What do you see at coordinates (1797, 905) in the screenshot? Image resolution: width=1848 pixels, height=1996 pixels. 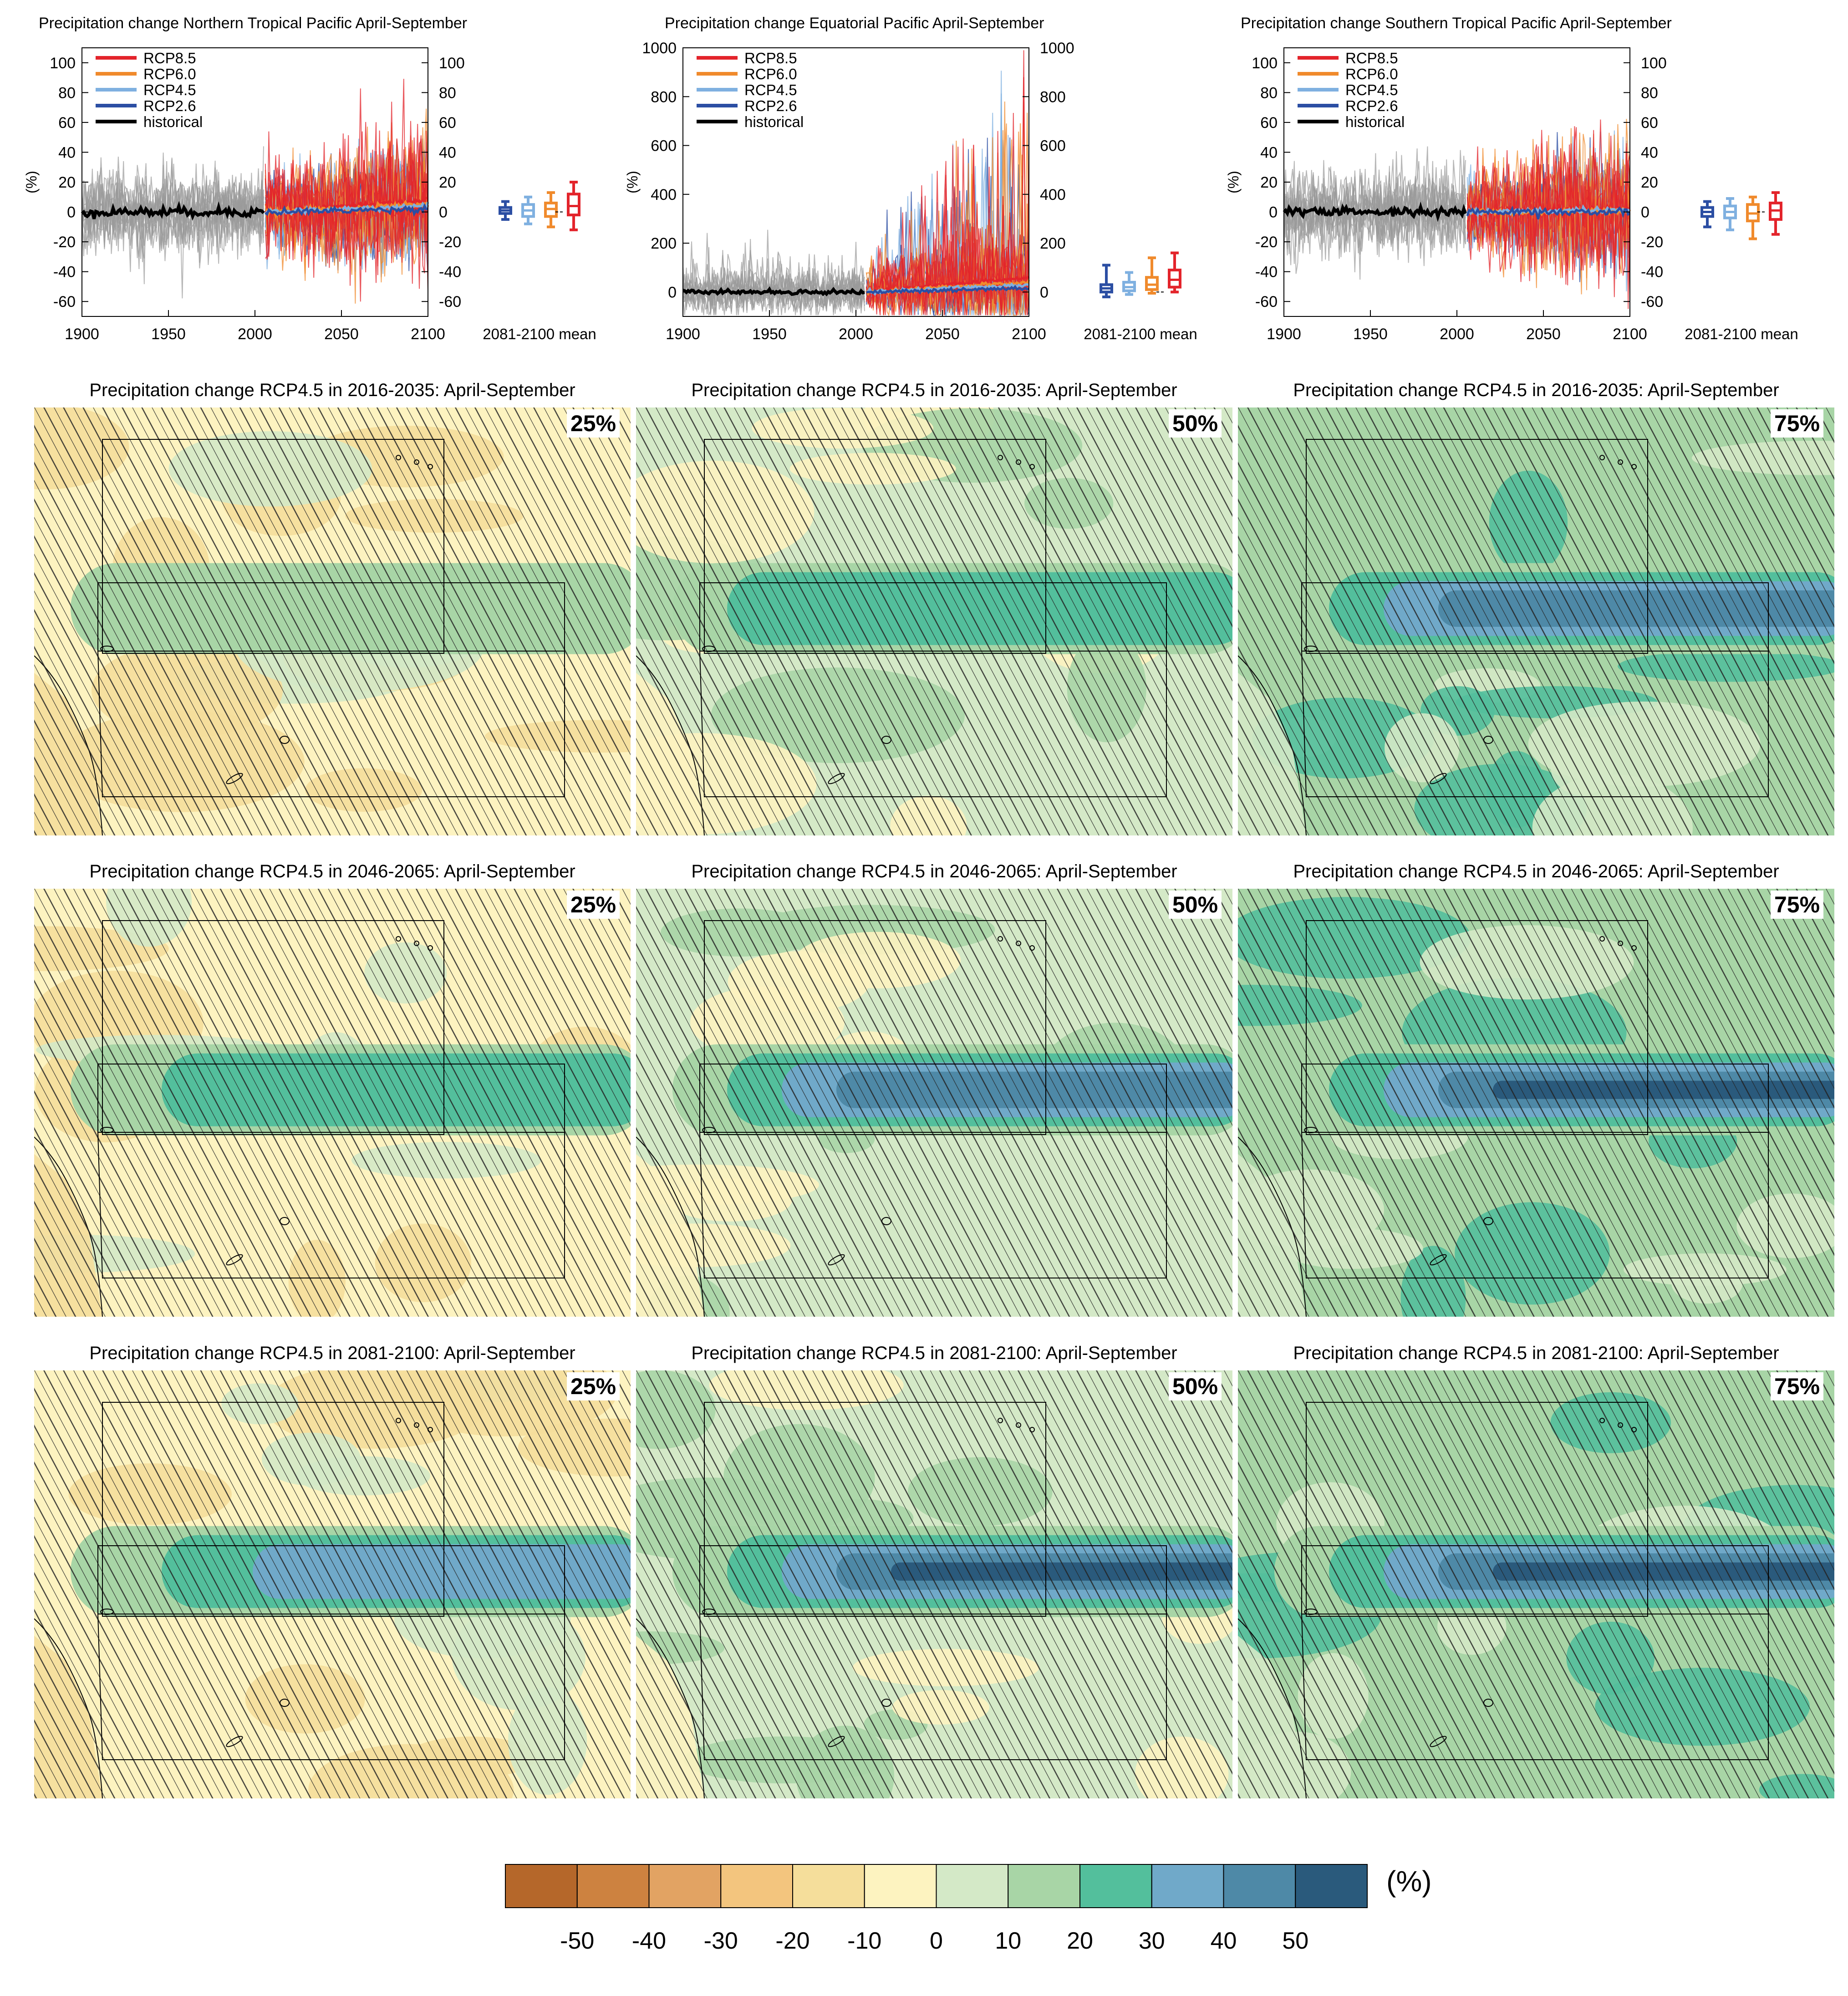 I see `percentile-label: 75%` at bounding box center [1797, 905].